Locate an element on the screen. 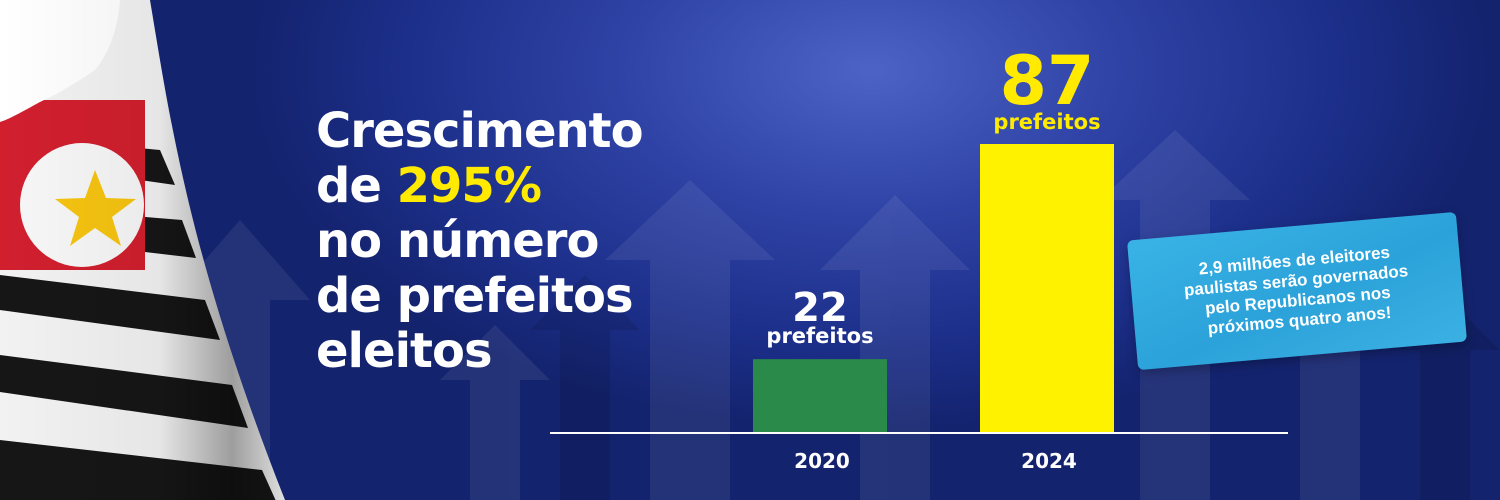 This screenshot has height=500, width=1500. headline-line-1: Crescimento is located at coordinates (480, 131).